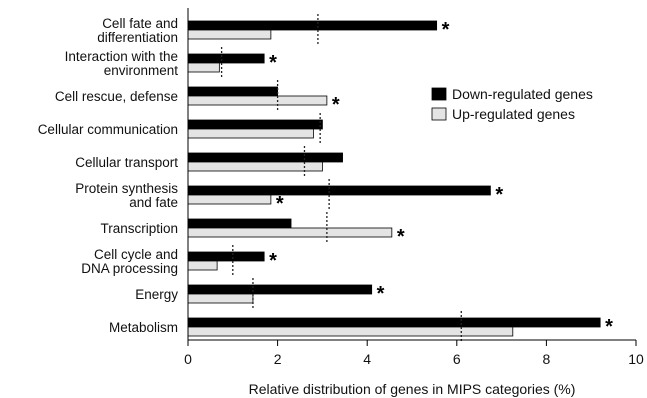 Image resolution: width=647 pixels, height=398 pixels. What do you see at coordinates (278, 359) in the screenshot?
I see `x-tick-label-1: 2` at bounding box center [278, 359].